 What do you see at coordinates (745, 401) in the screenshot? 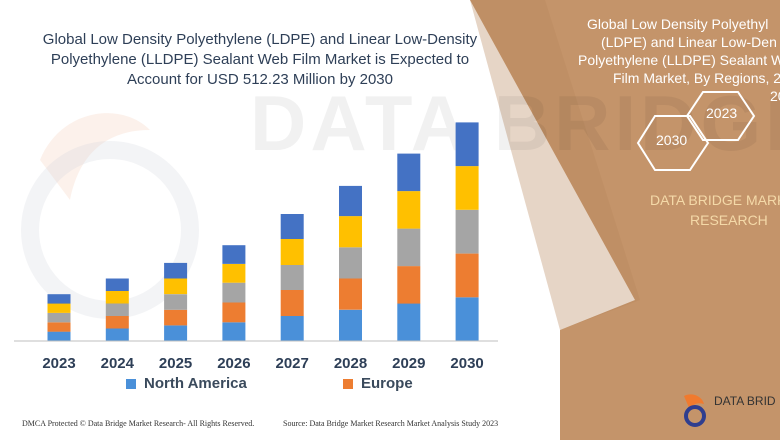
I see `logo-text: DATA BRID` at bounding box center [745, 401].